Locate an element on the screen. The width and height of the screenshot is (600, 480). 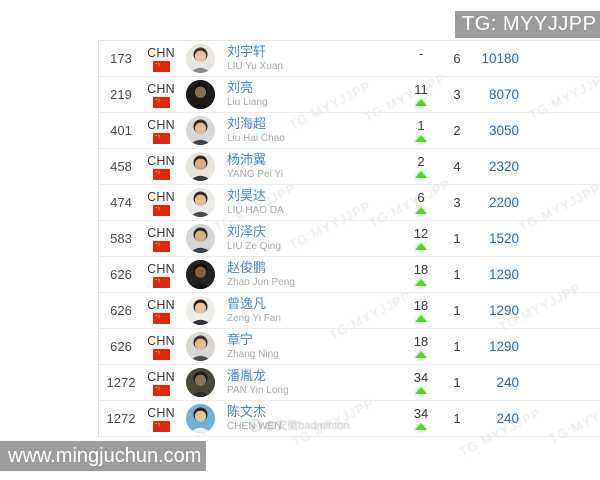
player-name-en: PAN Yin Long is located at coordinates (258, 390).